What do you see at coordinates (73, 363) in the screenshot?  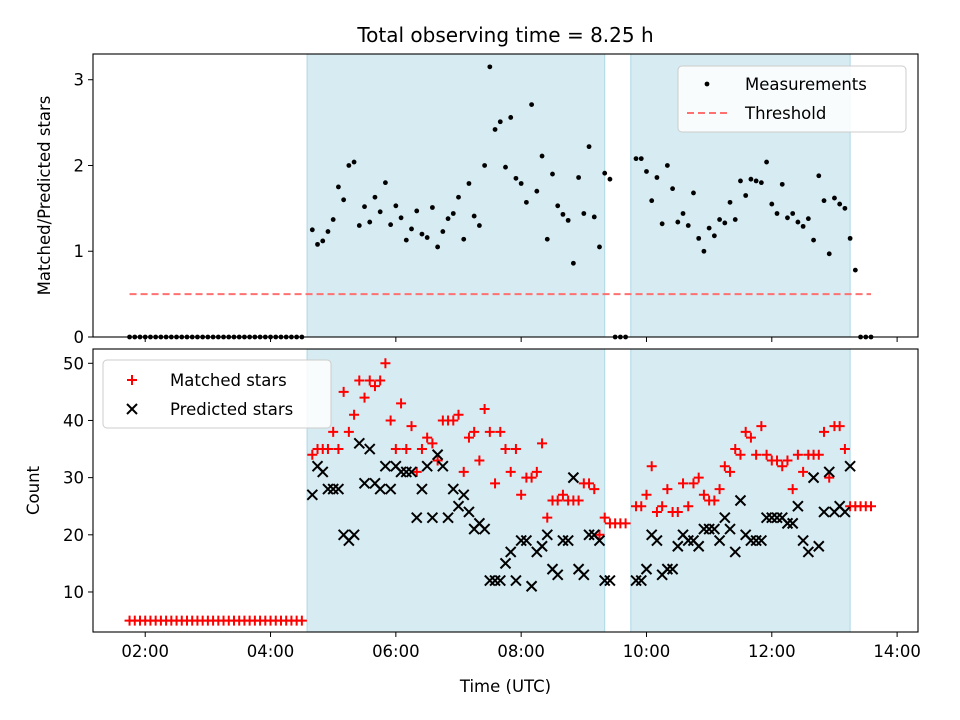 I see `bottom-y-tick-label: 50` at bounding box center [73, 363].